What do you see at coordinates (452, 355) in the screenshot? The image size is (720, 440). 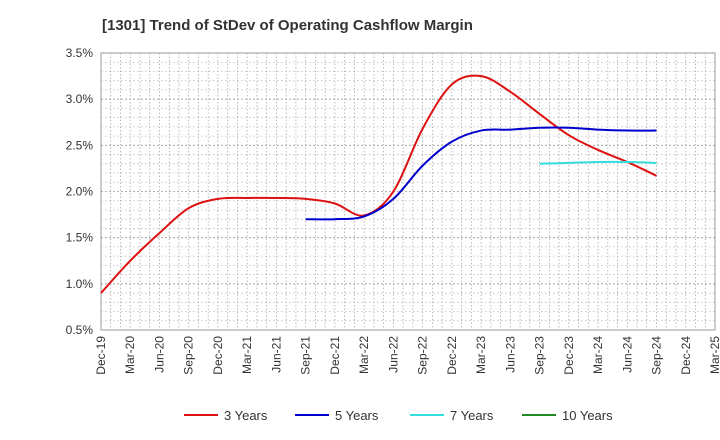 I see `x-tick-label: Dec-22` at bounding box center [452, 355].